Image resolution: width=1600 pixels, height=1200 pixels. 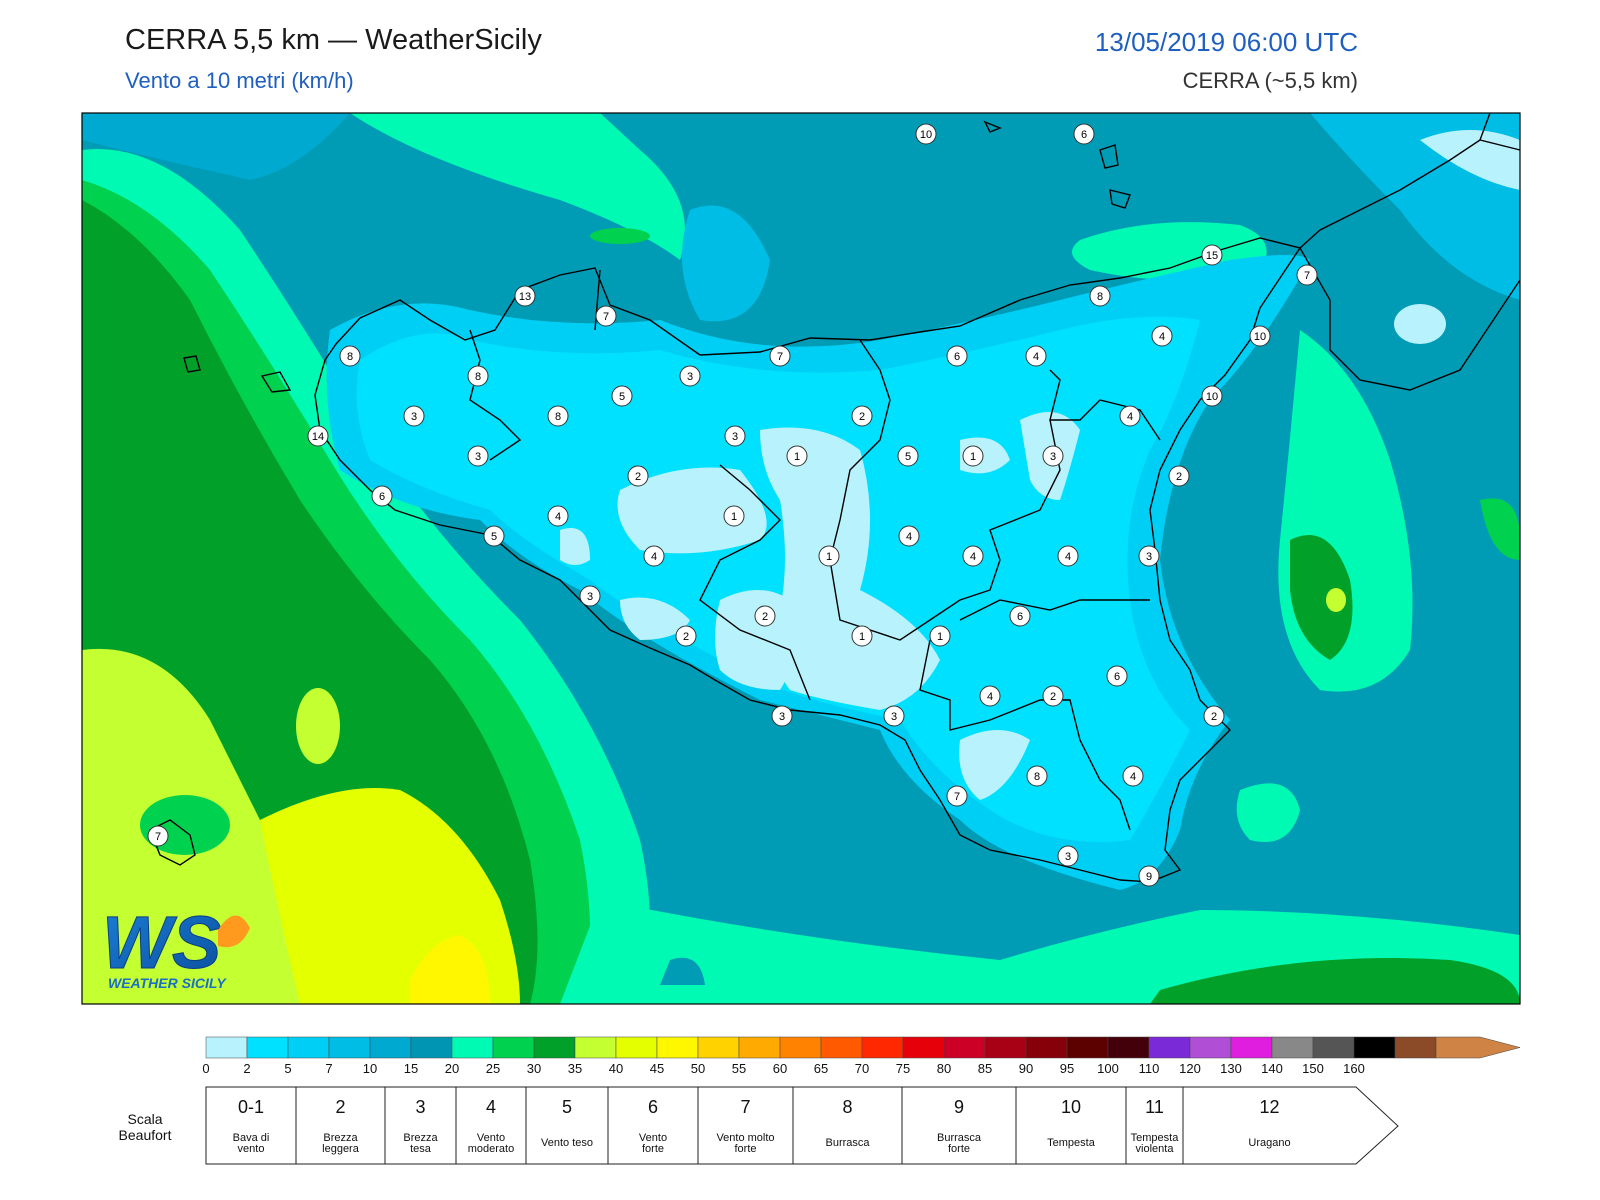 I want to click on color-tick-label: 55, so click(x=739, y=1068).